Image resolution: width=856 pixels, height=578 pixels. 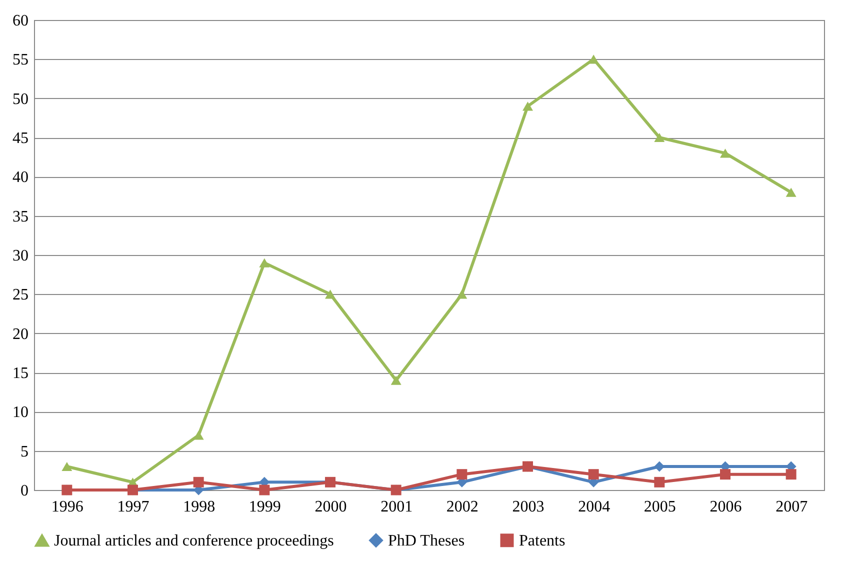 What do you see at coordinates (20, 413) in the screenshot?
I see `y-tick-label: 10` at bounding box center [20, 413].